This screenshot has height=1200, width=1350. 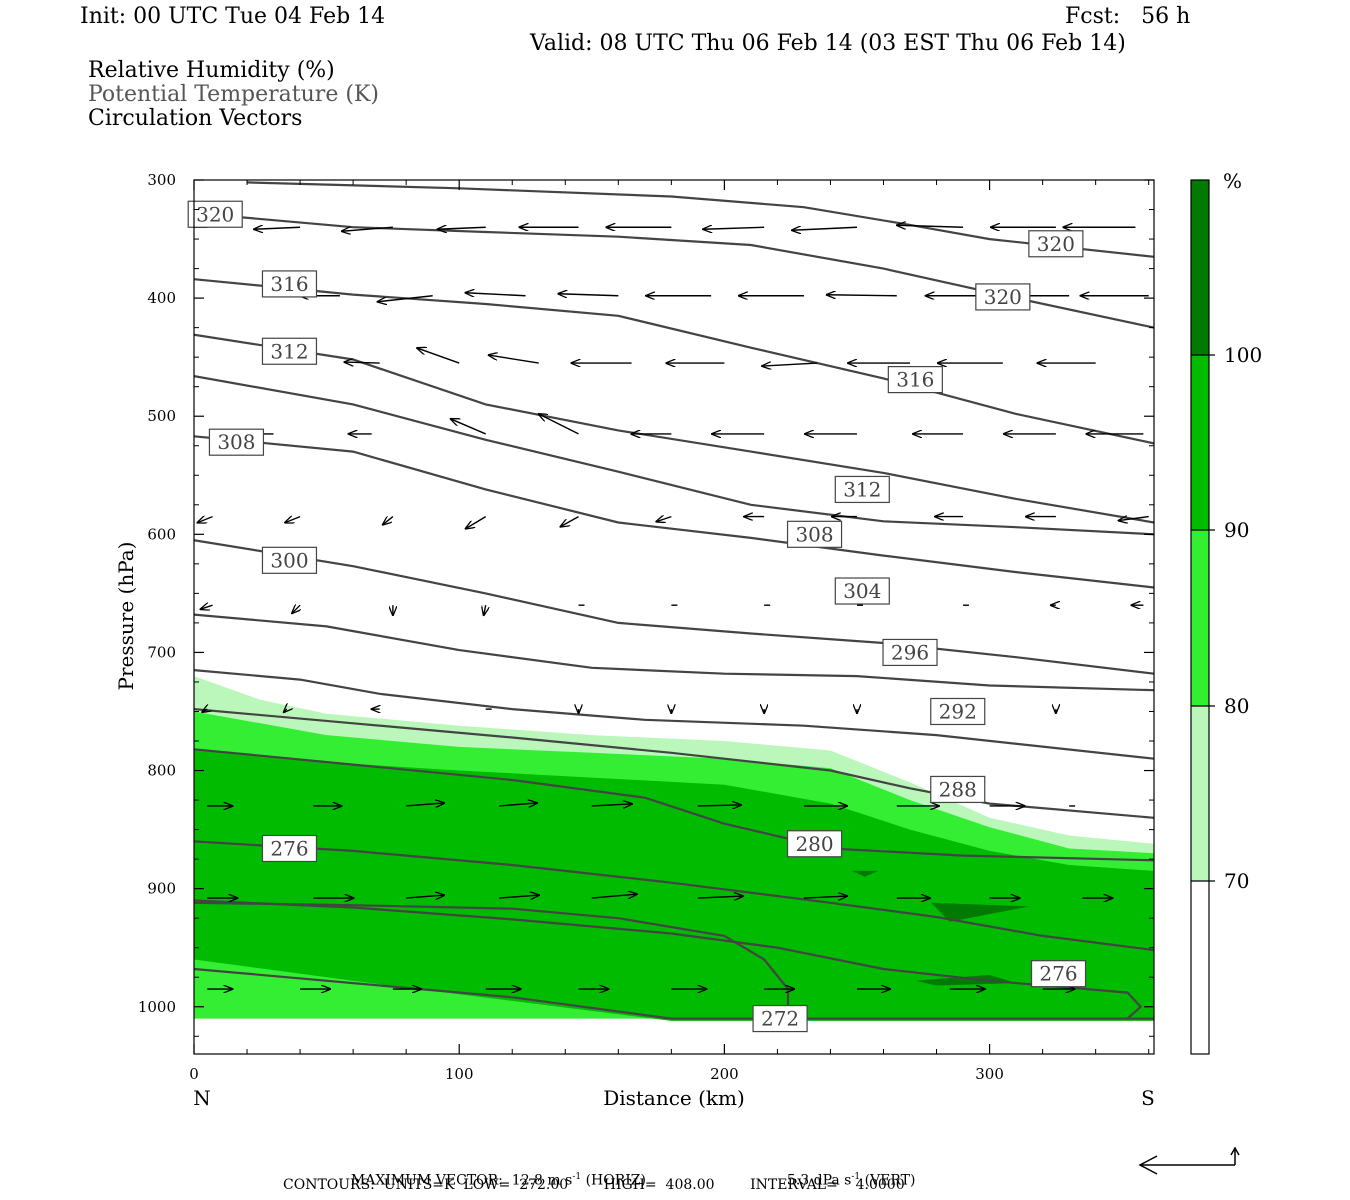 I want to click on colorbar-label: 70, so click(x=1236, y=881).